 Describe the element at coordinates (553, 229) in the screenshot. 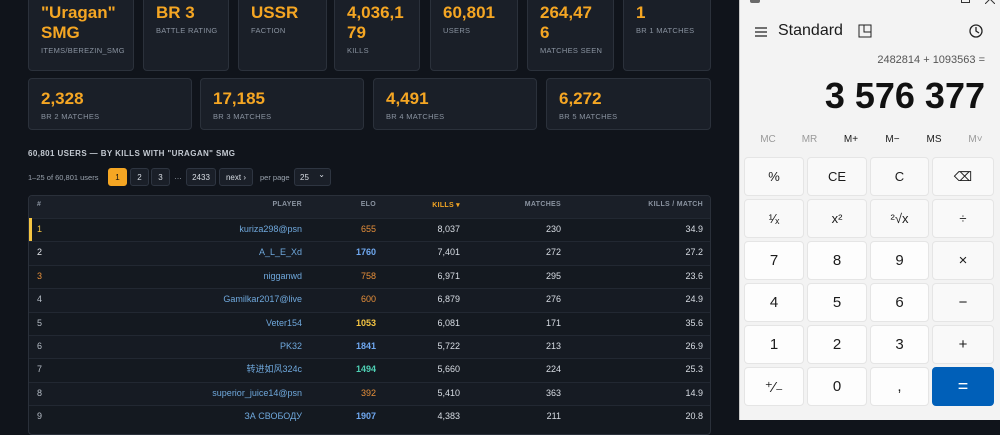

I see `matches: 230` at that location.